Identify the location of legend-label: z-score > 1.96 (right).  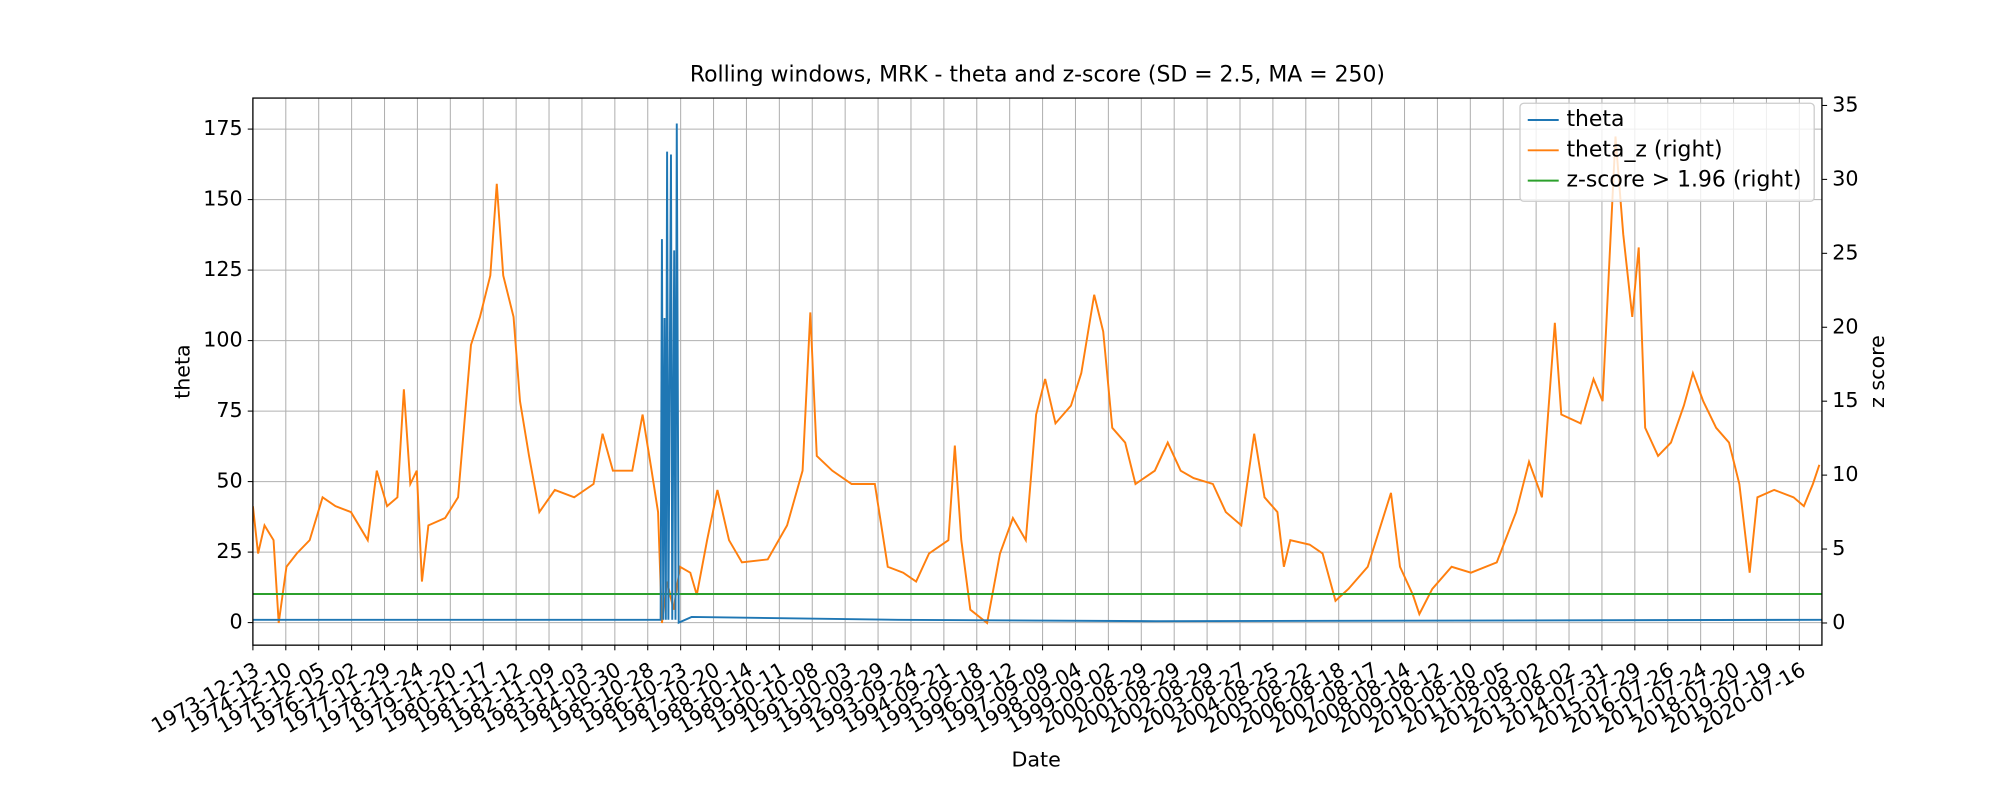
(1683, 180).